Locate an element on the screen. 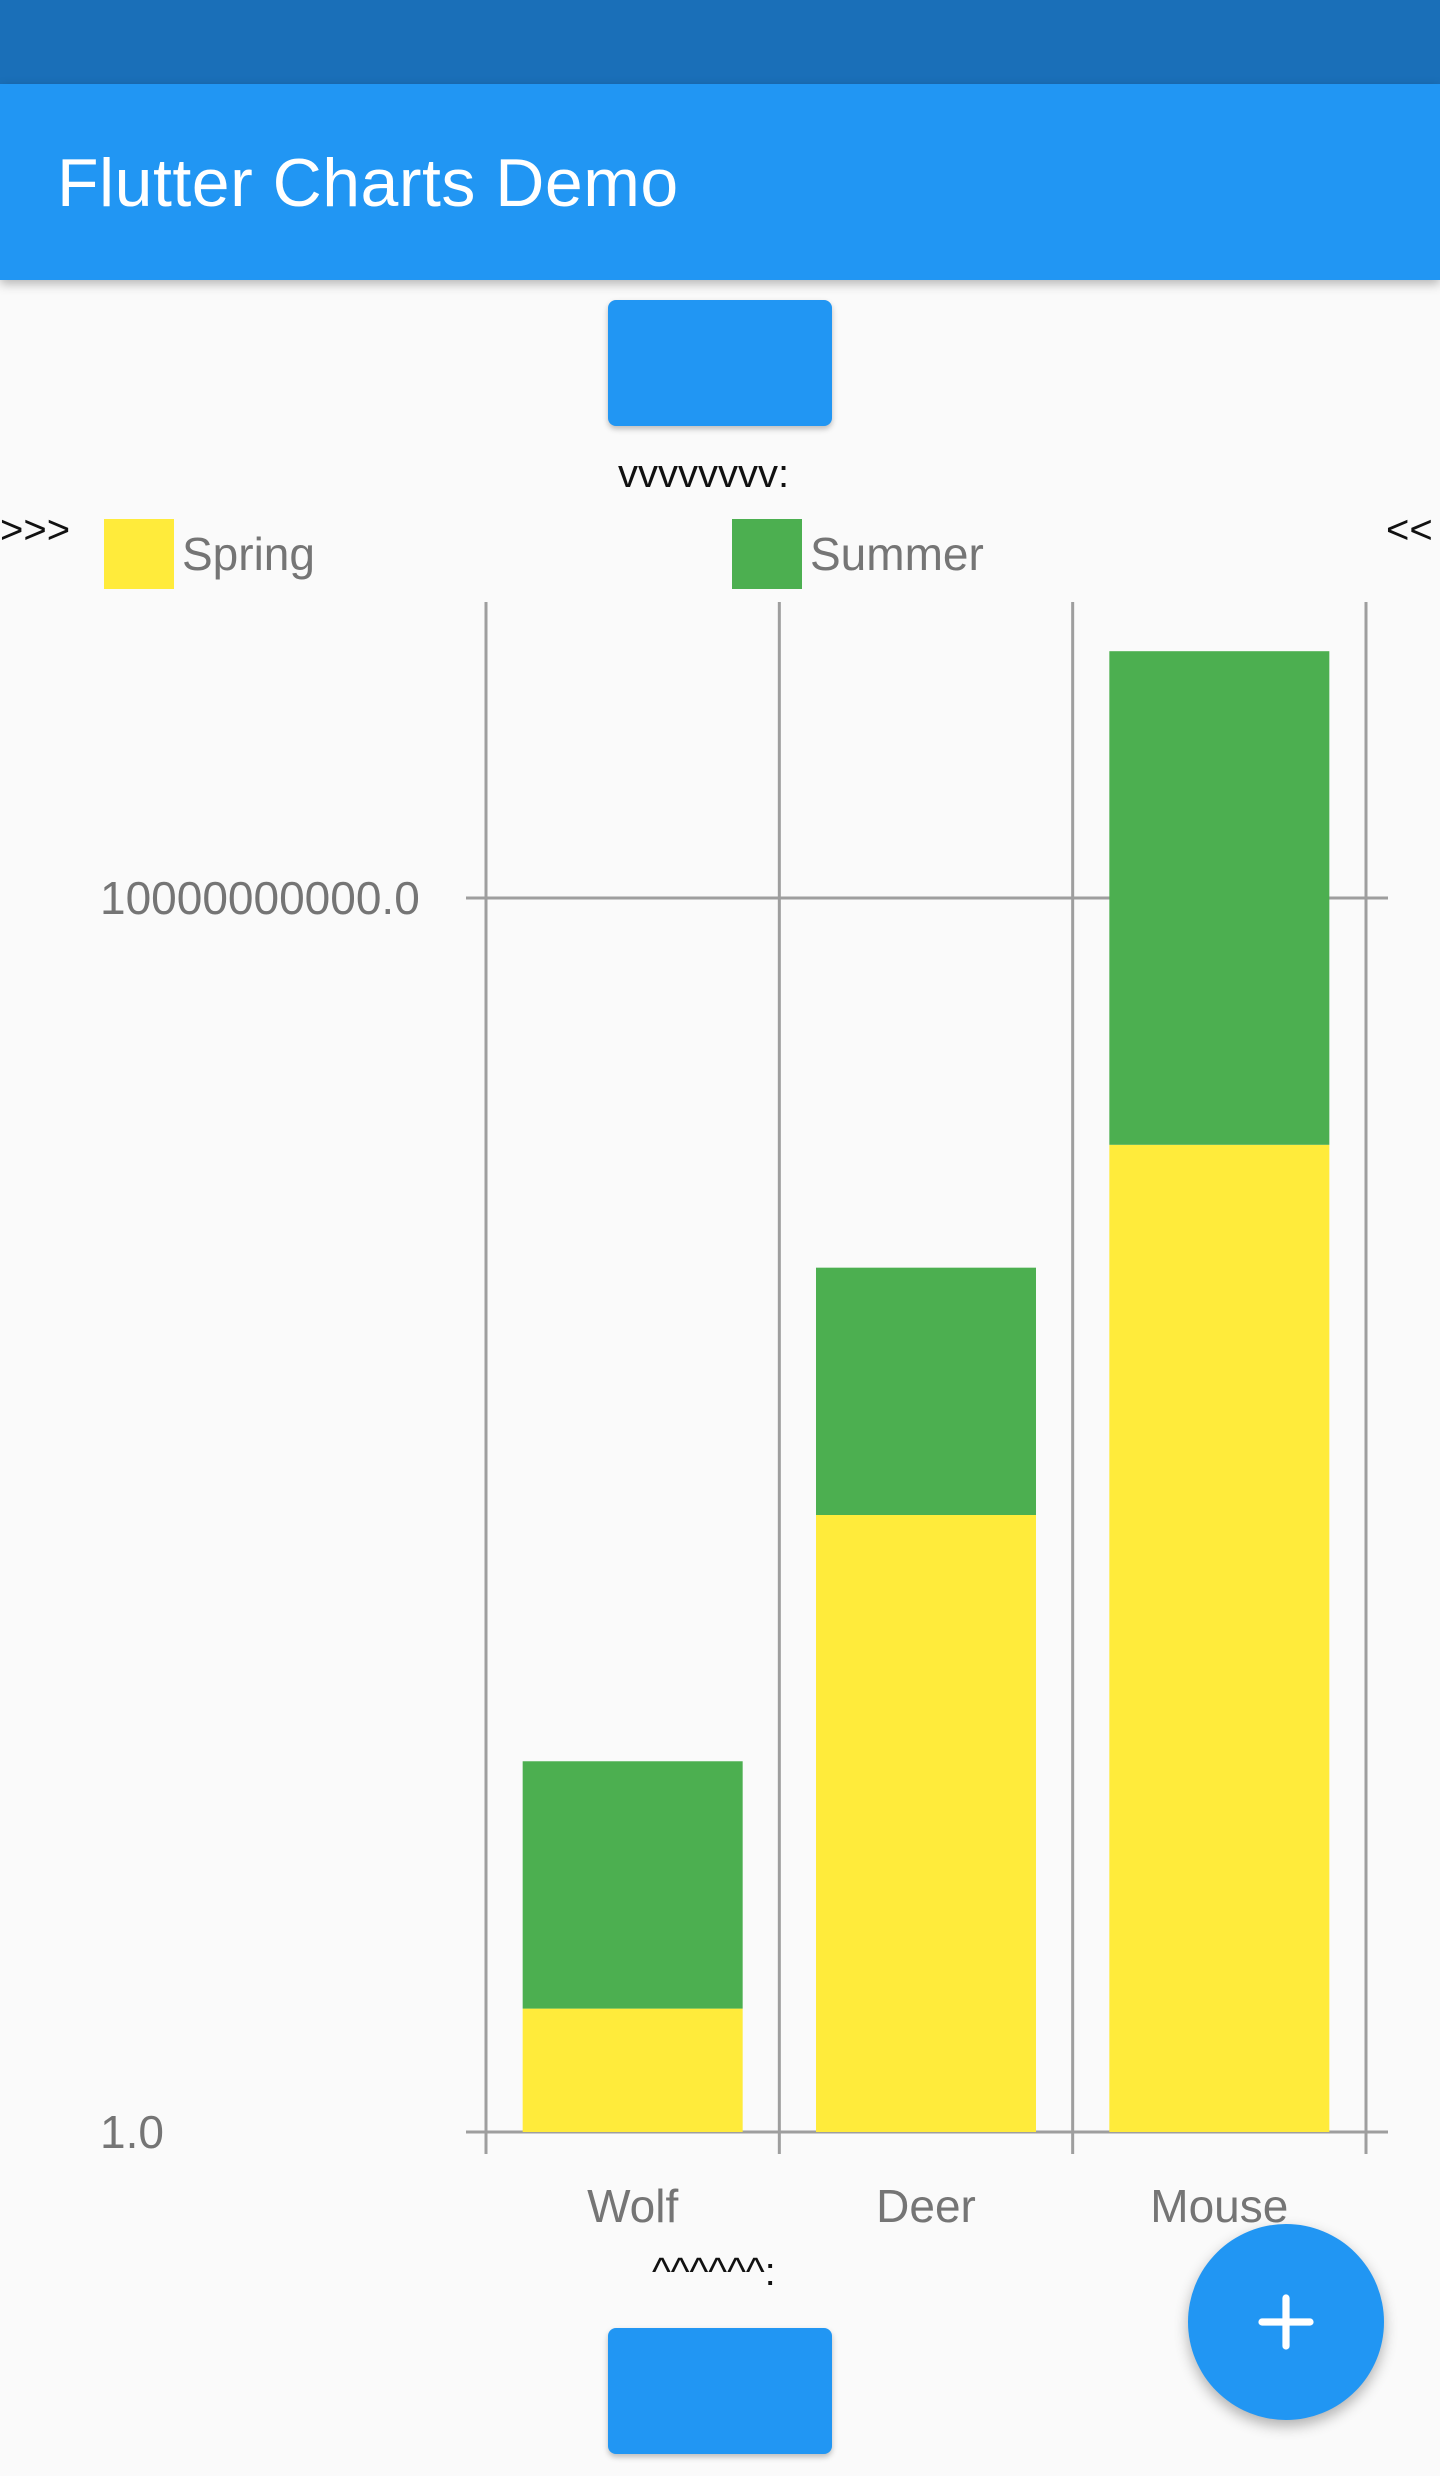 This screenshot has width=1440, height=2476. x-tick-label: Mouse is located at coordinates (1219, 2206).